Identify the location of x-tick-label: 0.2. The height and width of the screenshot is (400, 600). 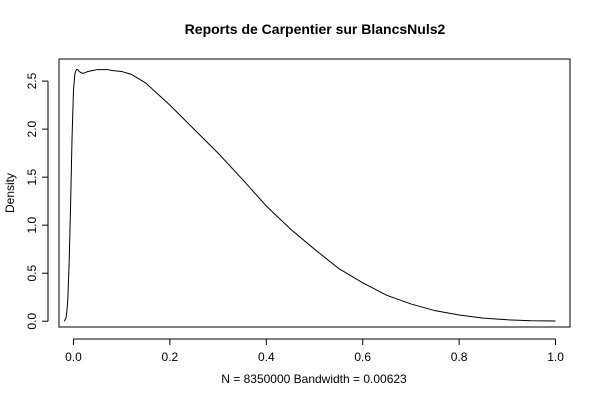
(170, 357).